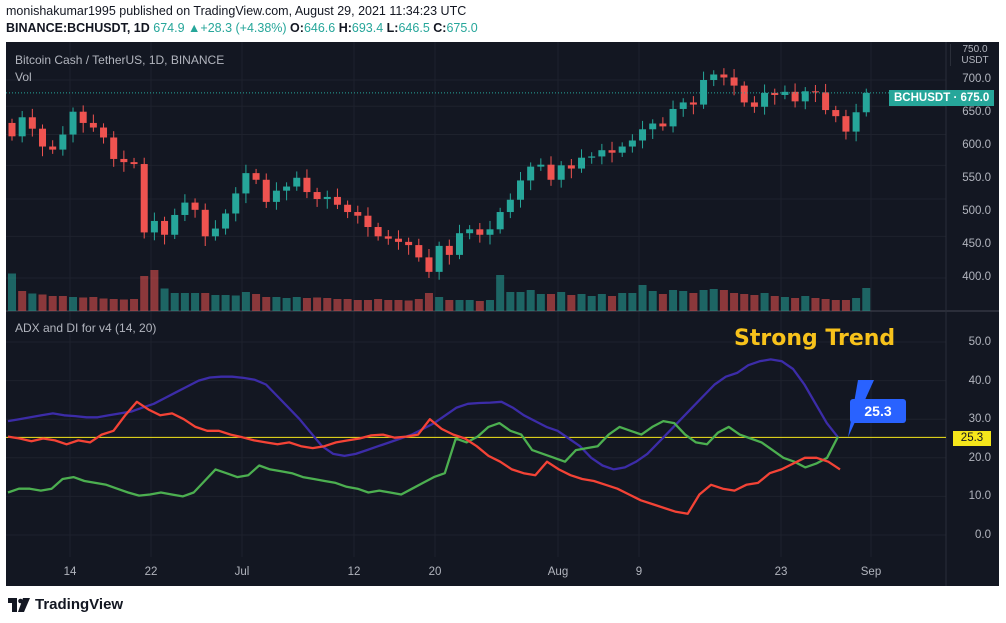  What do you see at coordinates (975, 60) in the screenshot?
I see `currency: USDT` at bounding box center [975, 60].